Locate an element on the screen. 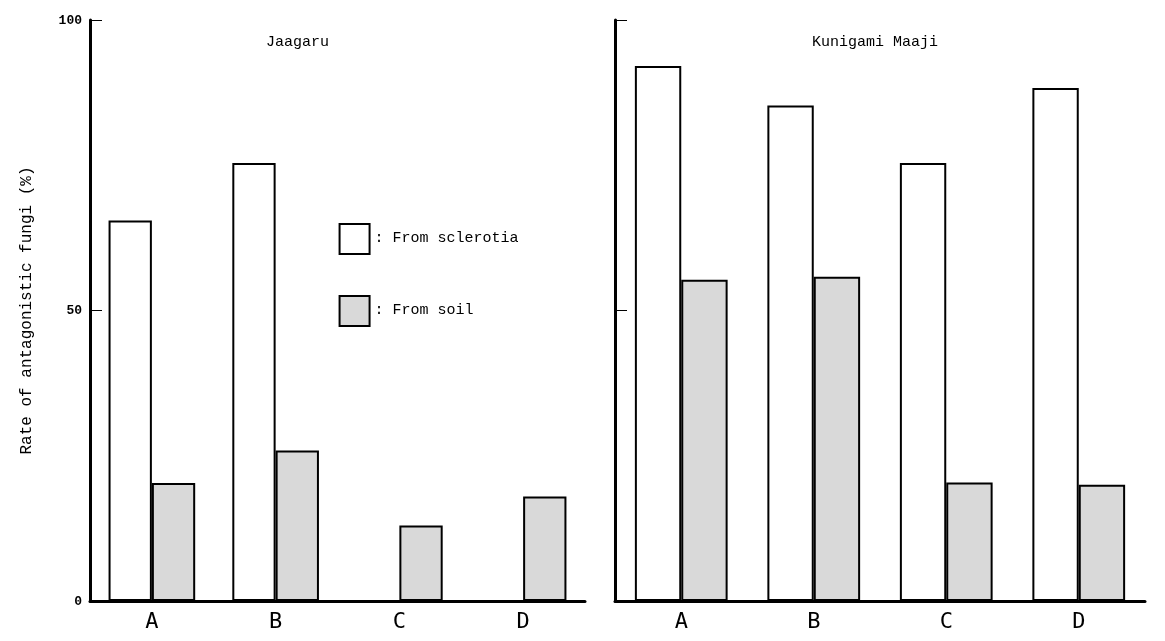 This screenshot has width=1165, height=641. y-tick-label: 0 is located at coordinates (78, 601).